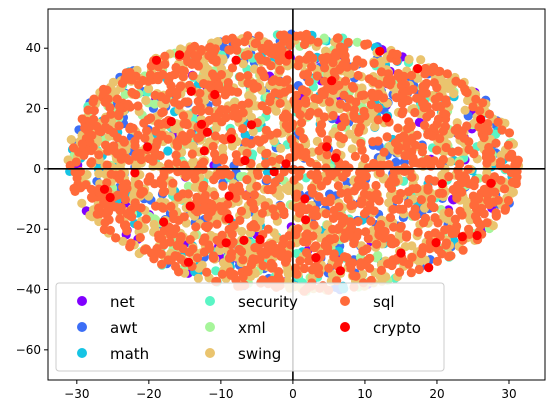 Image resolution: width=554 pixels, height=413 pixels. What do you see at coordinates (28, 290) in the screenshot?
I see `y-tick-label: −40` at bounding box center [28, 290].